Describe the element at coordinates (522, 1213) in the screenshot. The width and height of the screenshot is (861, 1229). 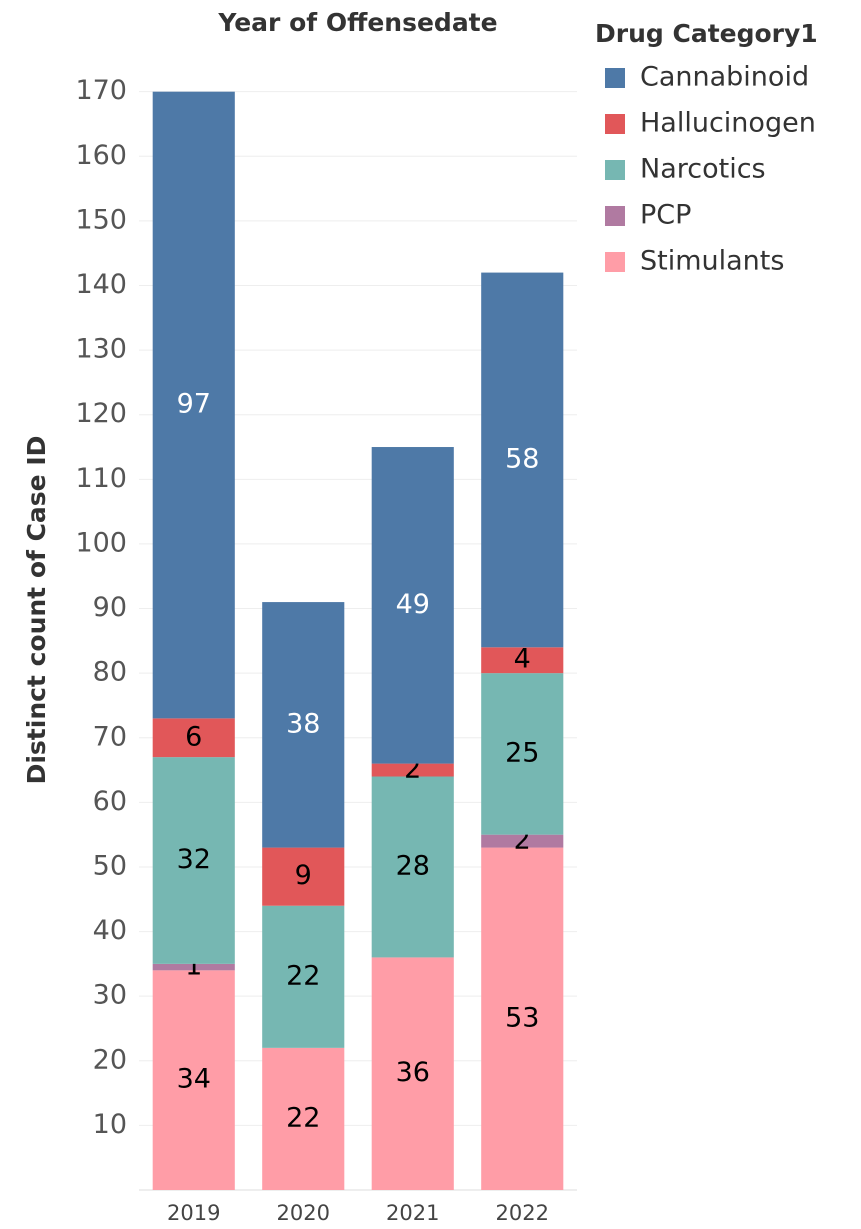
I see `x-tick-label: 2022` at that location.